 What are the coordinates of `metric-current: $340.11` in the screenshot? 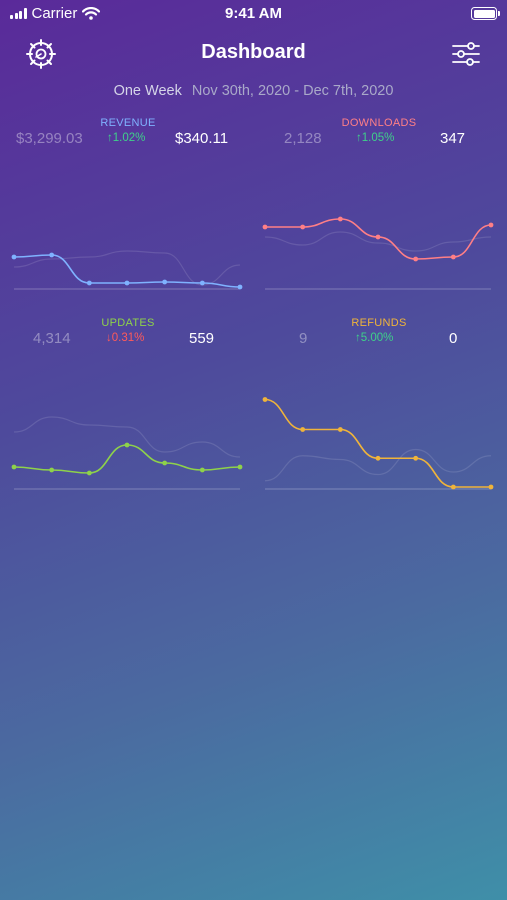 It's located at (202, 138).